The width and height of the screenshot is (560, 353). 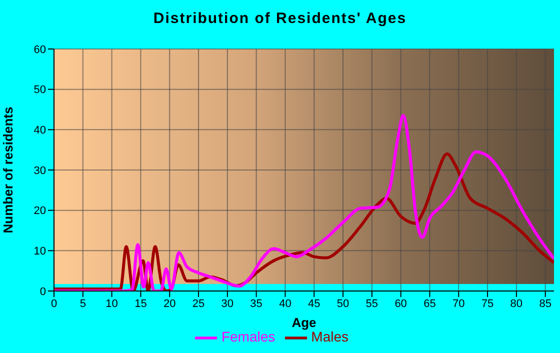 I want to click on x-tick-label: 55, so click(x=372, y=304).